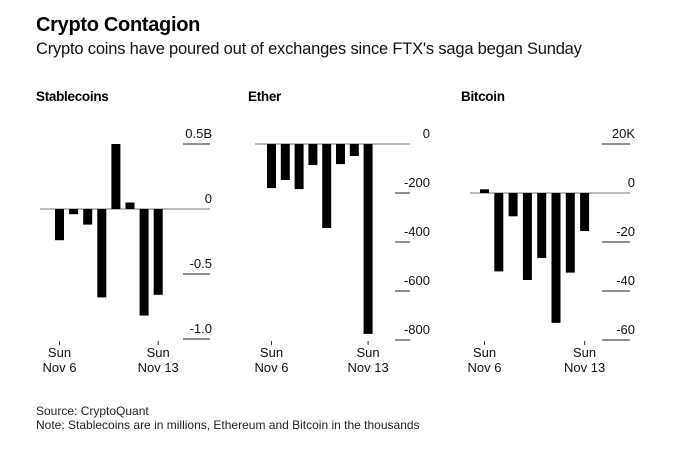 This screenshot has height=456, width=680. What do you see at coordinates (623, 133) in the screenshot?
I see `y-tick-label: 20K` at bounding box center [623, 133].